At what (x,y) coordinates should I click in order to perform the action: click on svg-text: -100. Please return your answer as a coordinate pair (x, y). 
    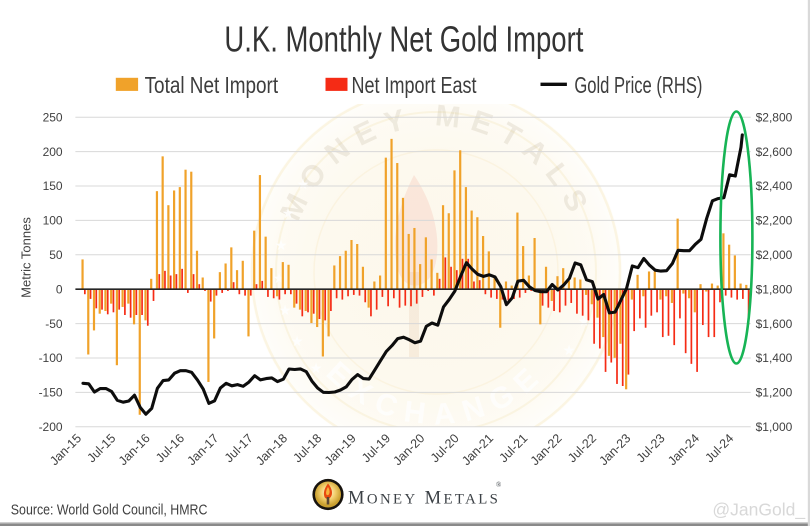
    Looking at the image, I should click on (51, 358).